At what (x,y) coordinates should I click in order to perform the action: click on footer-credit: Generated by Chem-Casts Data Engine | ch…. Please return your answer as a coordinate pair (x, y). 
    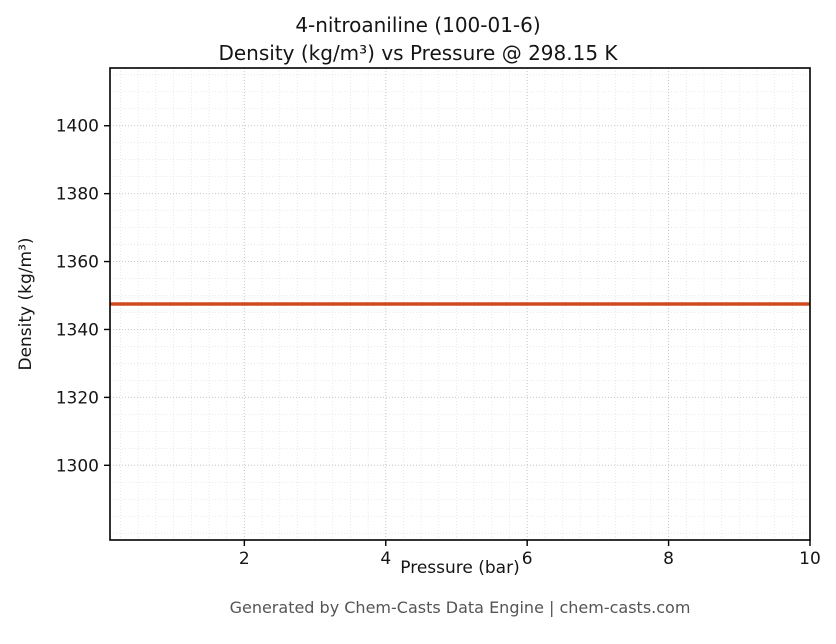
    Looking at the image, I should click on (460, 607).